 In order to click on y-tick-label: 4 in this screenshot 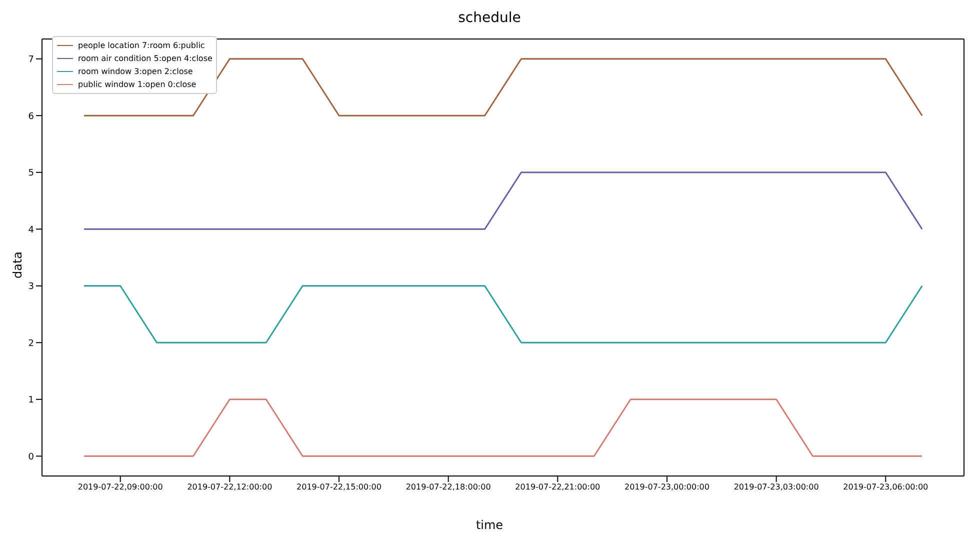, I will do `click(31, 230)`.